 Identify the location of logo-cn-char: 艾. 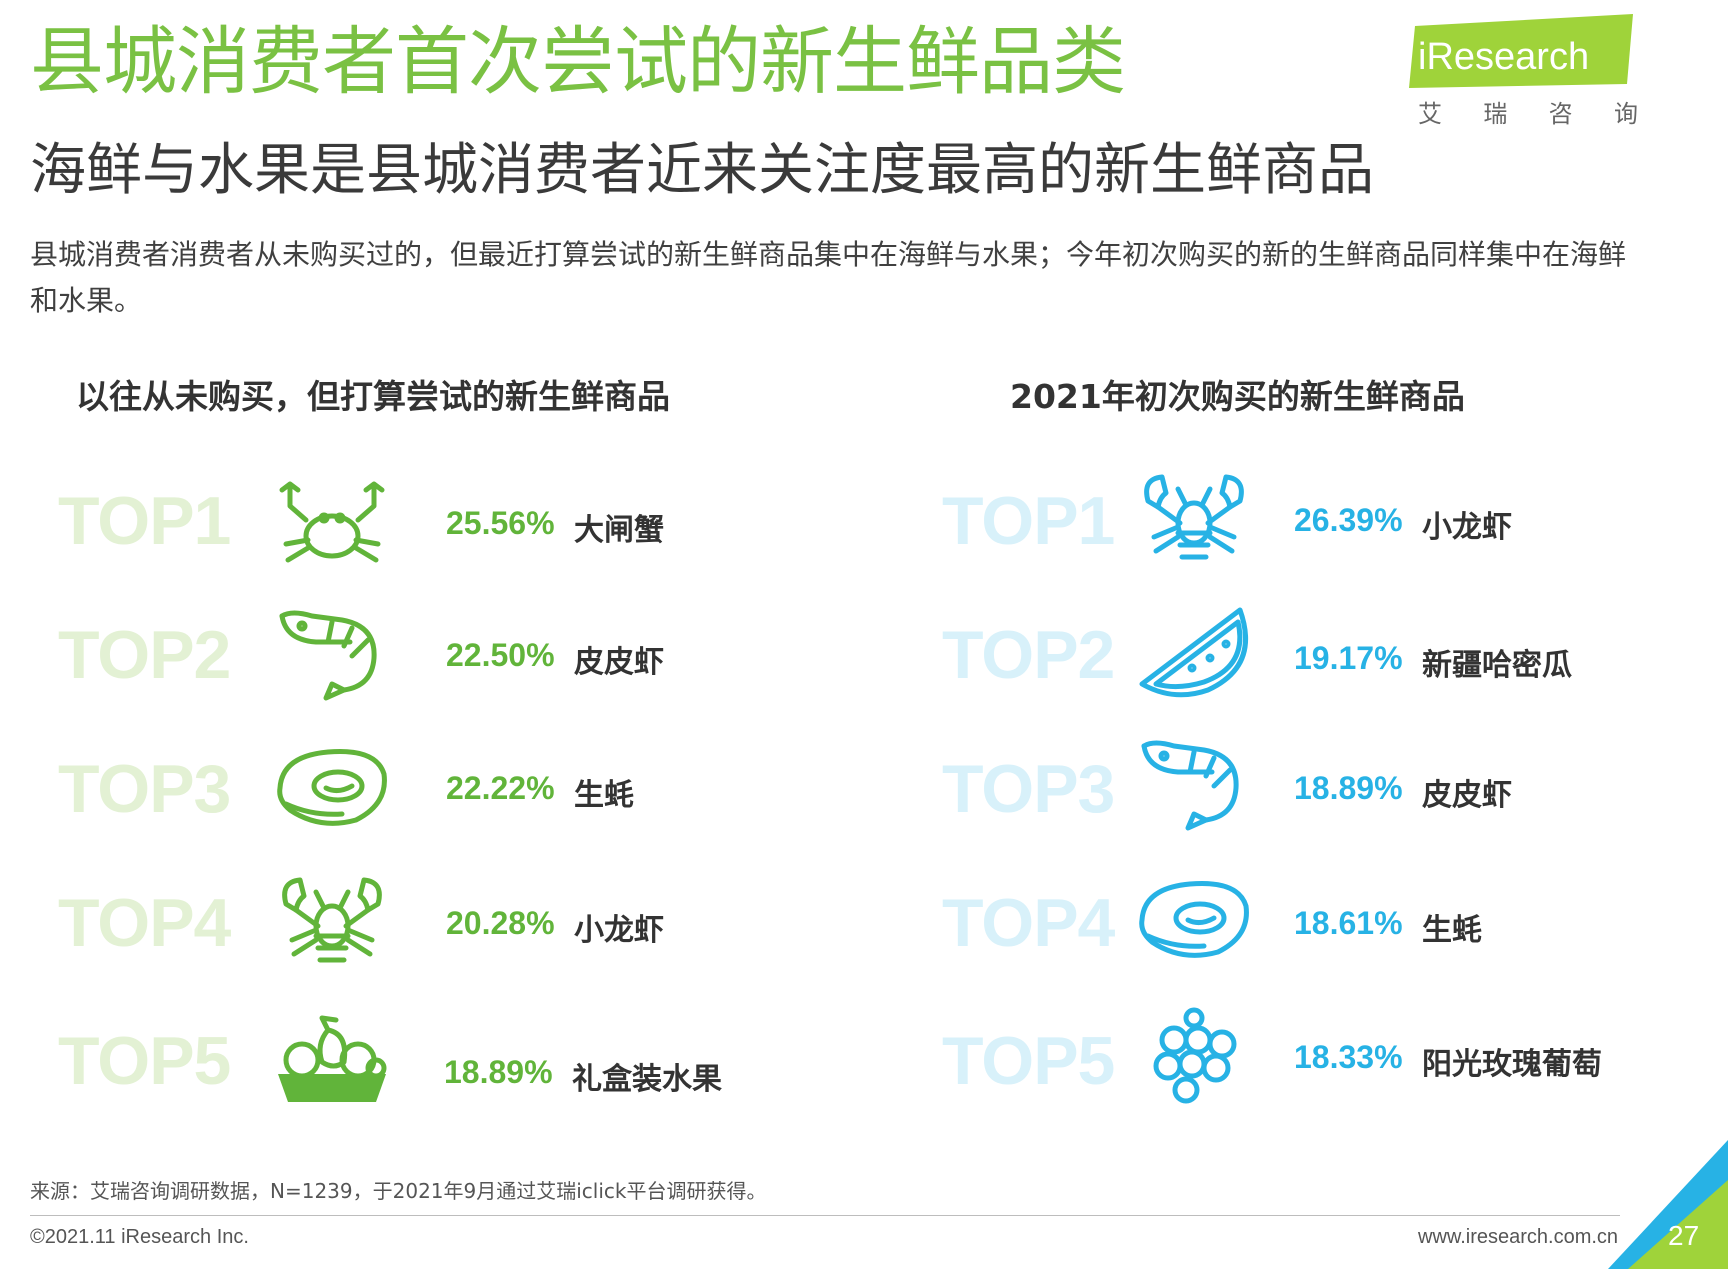
(1430, 114).